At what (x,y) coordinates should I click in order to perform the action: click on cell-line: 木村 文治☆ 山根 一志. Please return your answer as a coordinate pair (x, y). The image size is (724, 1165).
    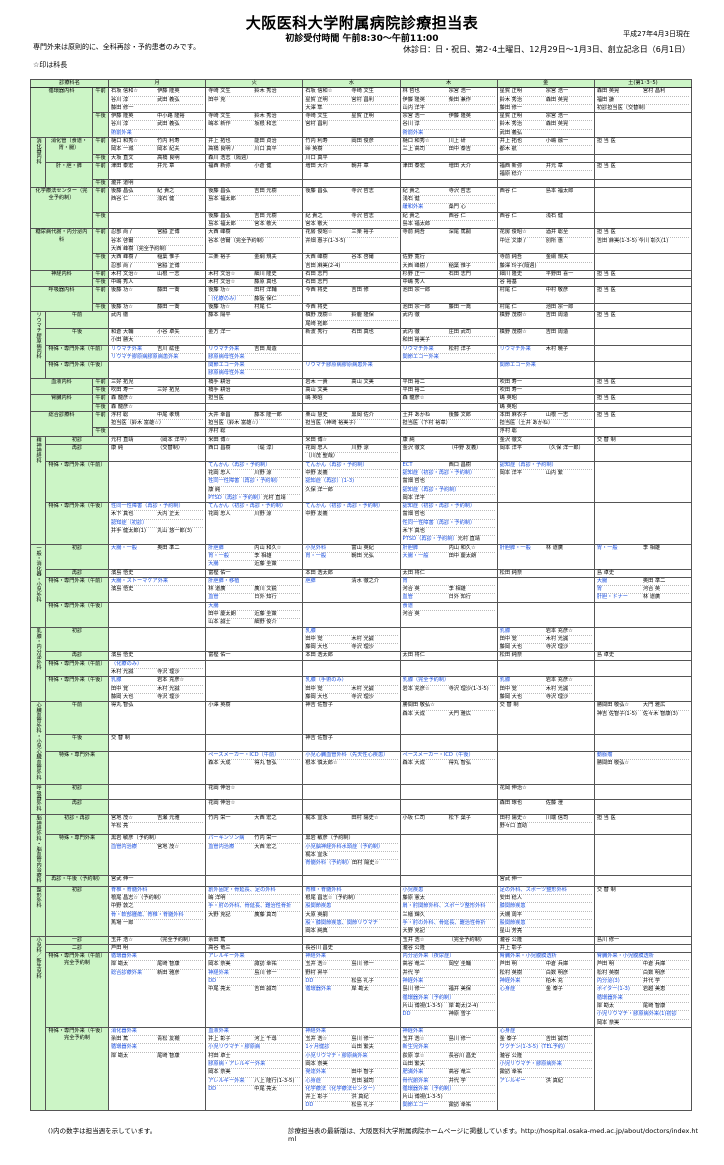
    Looking at the image, I should click on (157, 274).